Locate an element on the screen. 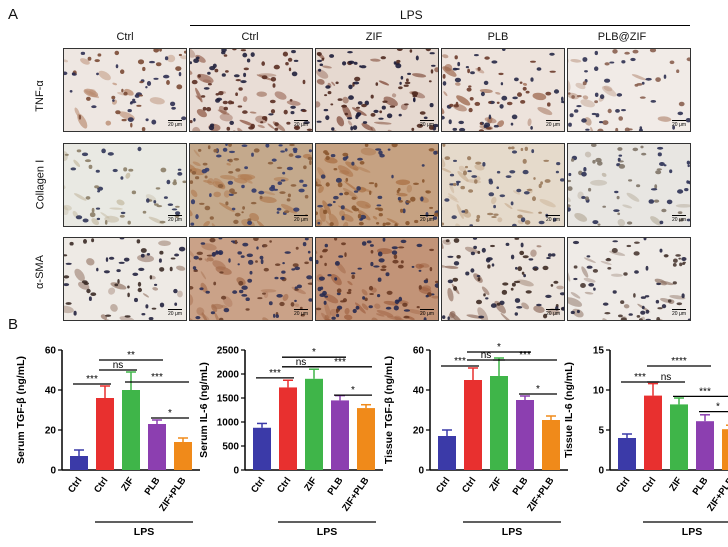 The width and height of the screenshot is (728, 547). scale-bar: 20 μm is located at coordinates (301, 125).